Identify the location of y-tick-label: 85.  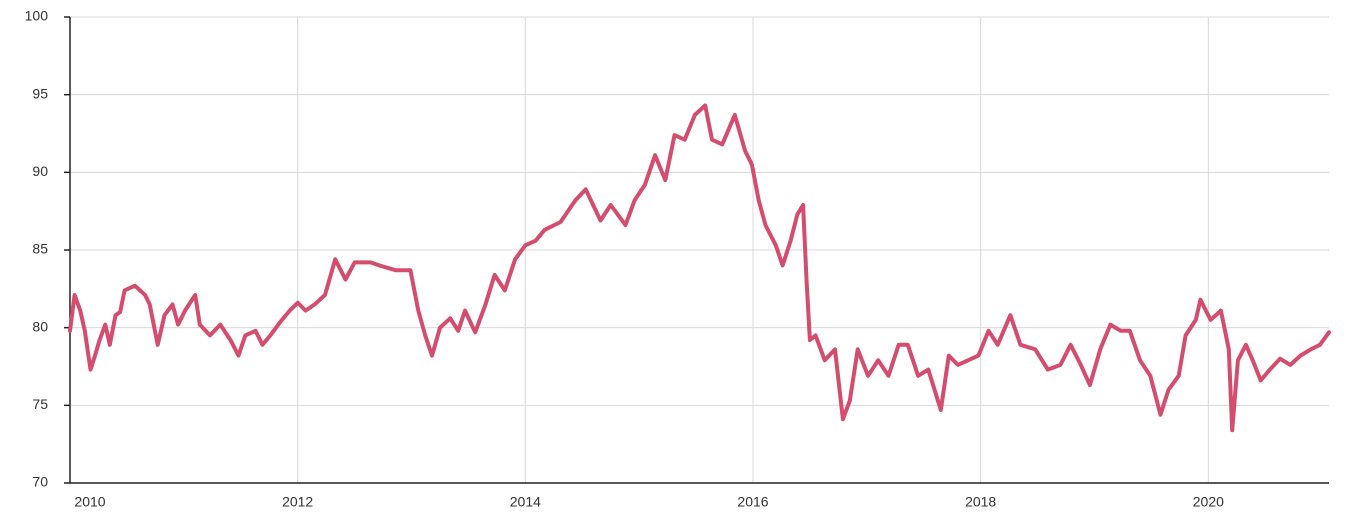
(40, 249).